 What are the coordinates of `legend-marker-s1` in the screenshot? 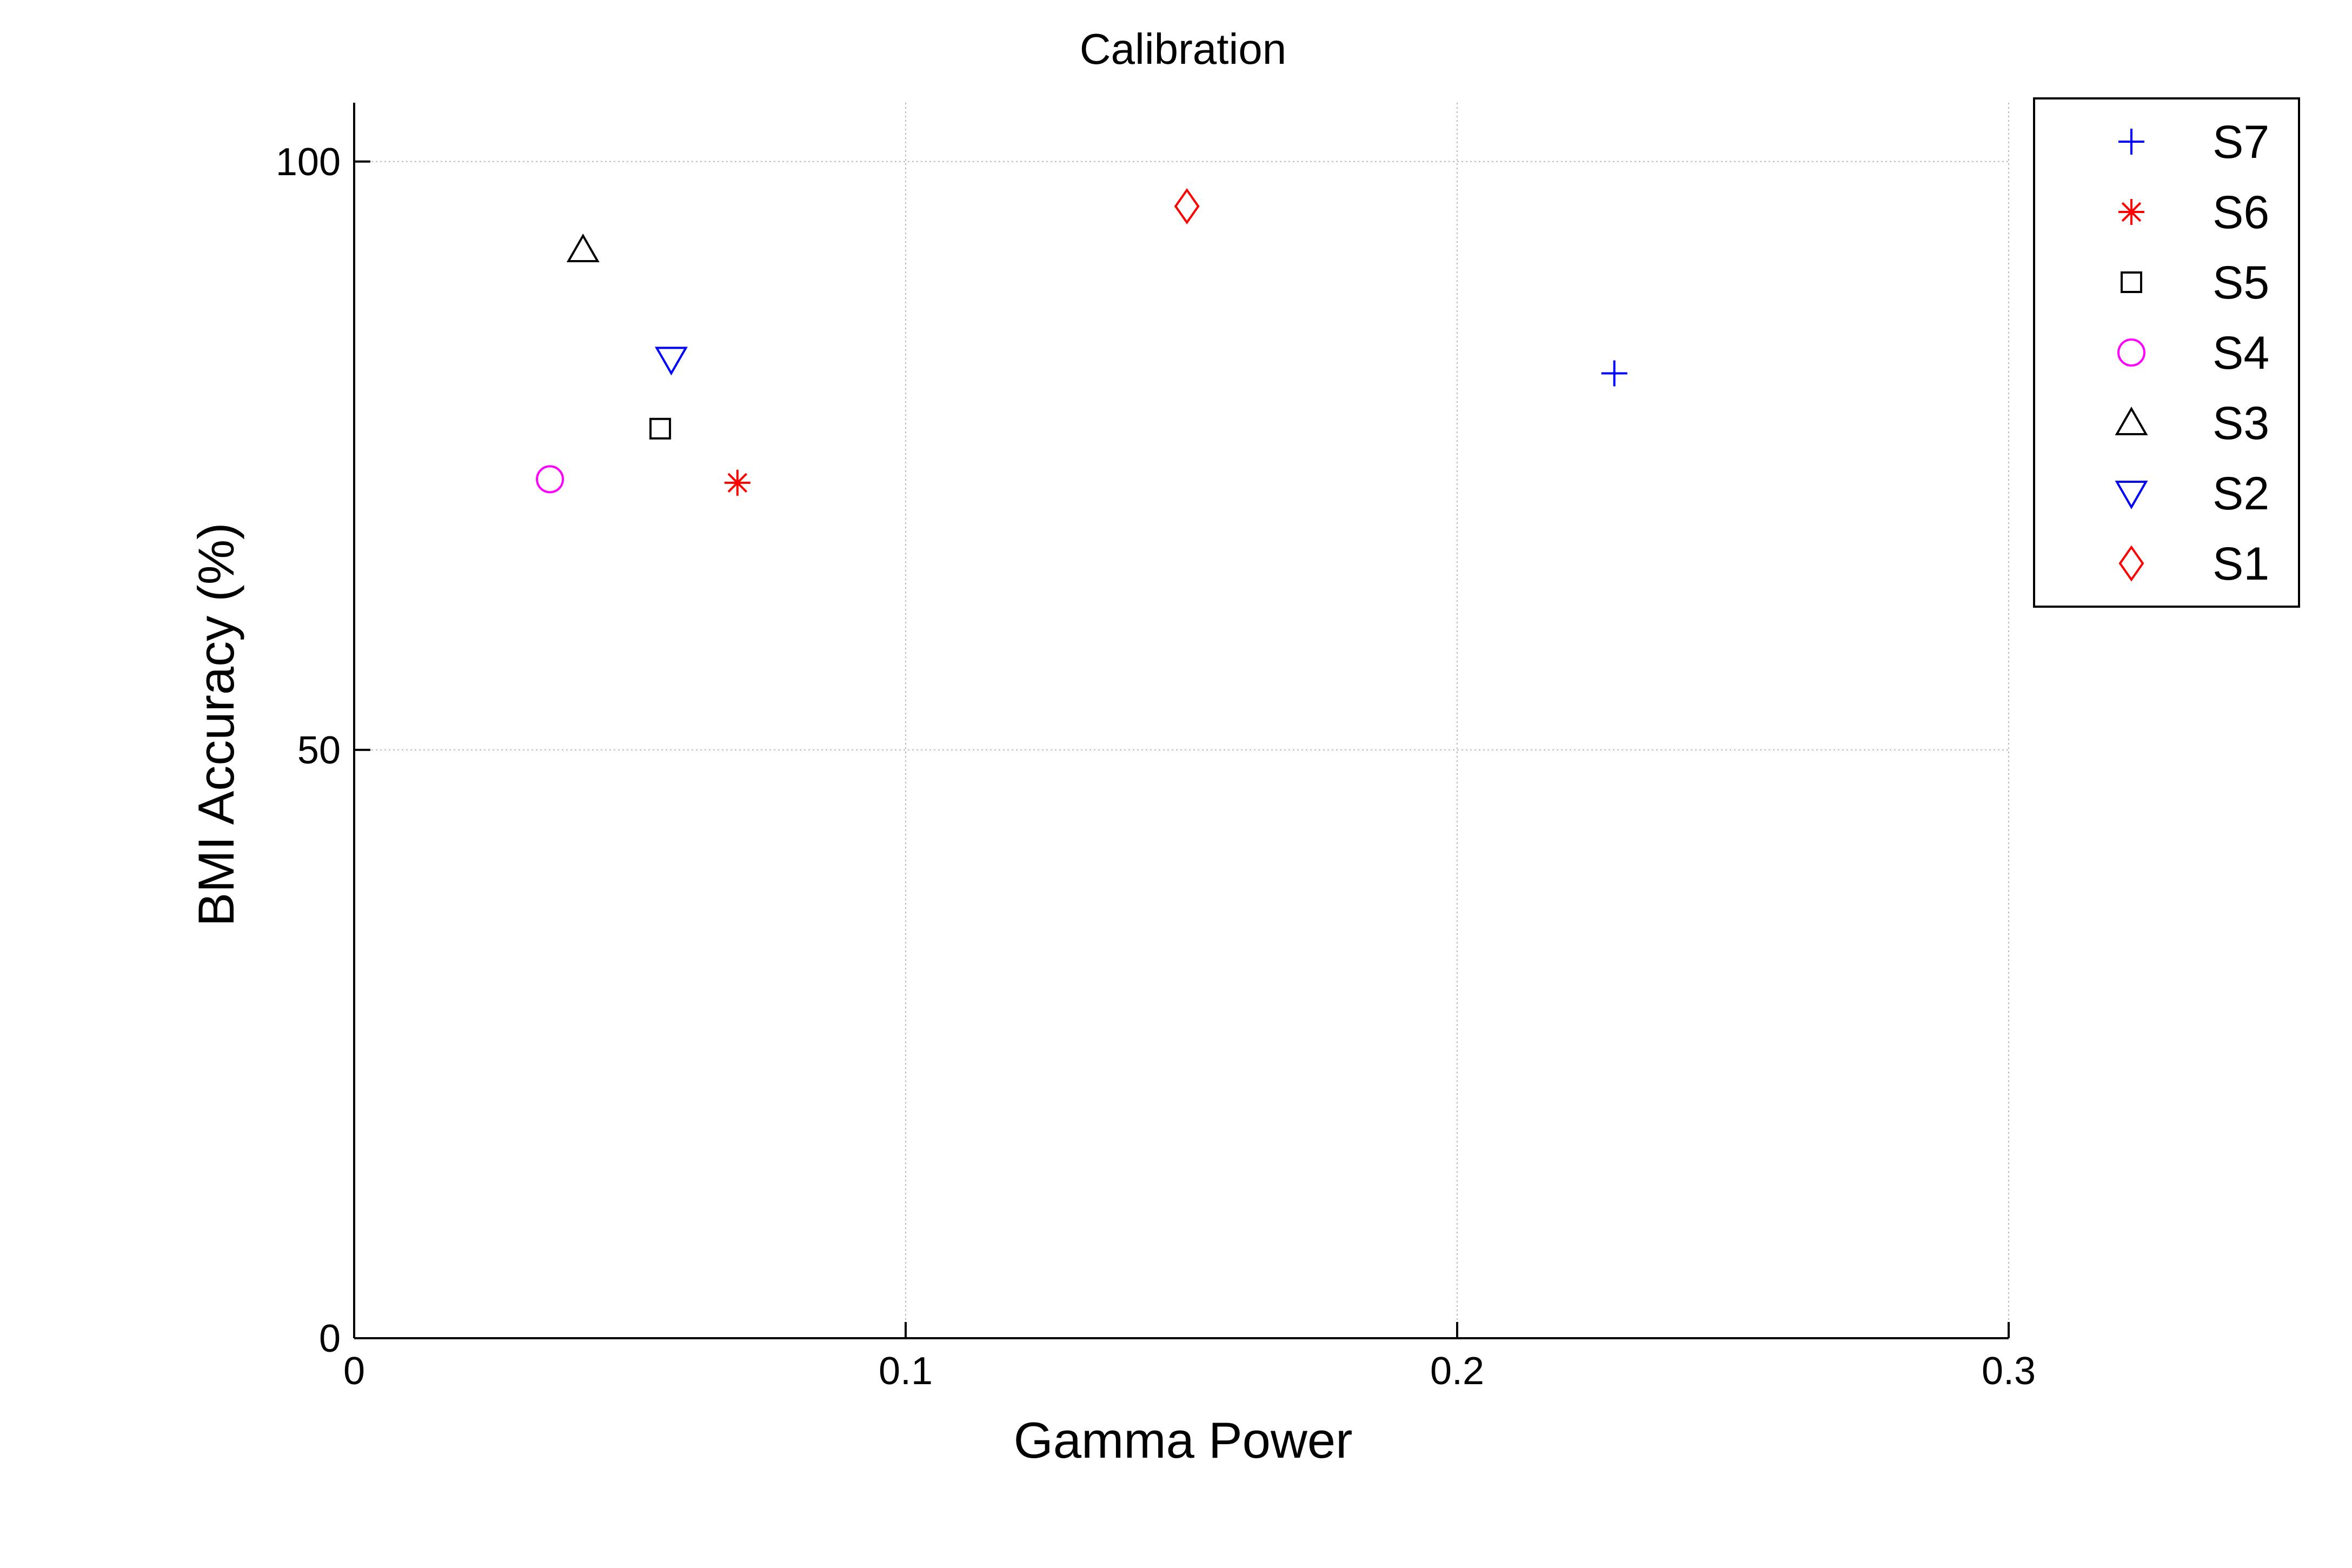 It's located at (2131, 563).